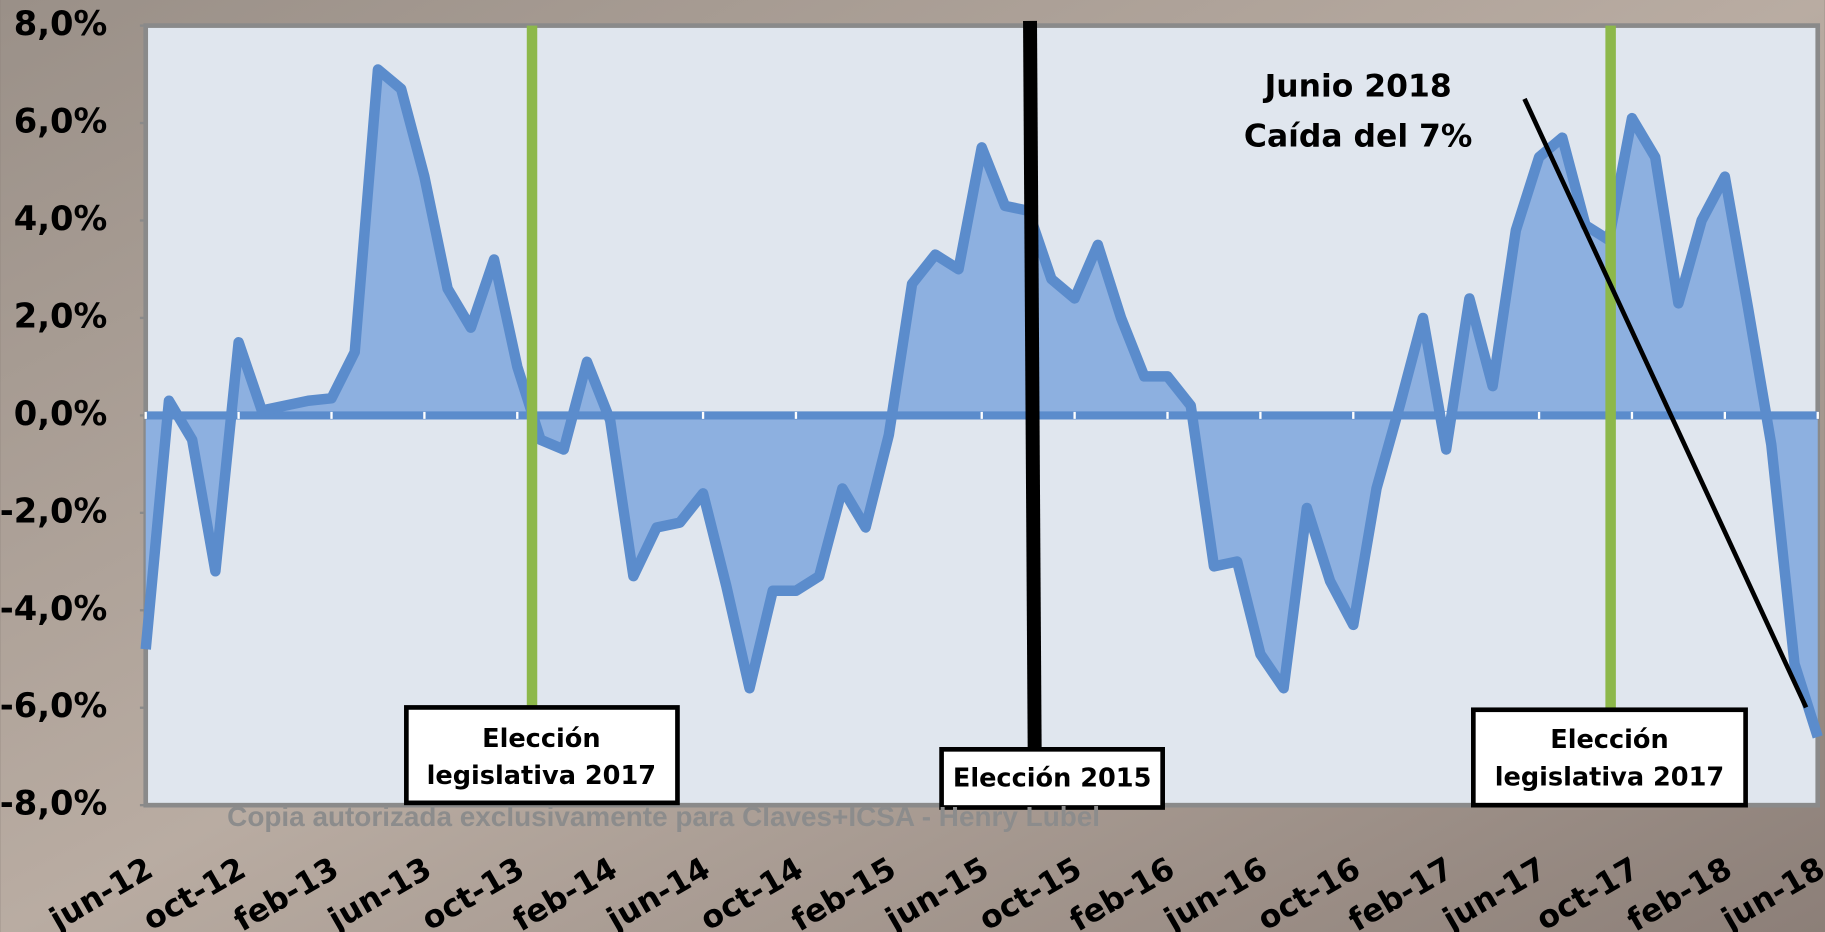 The width and height of the screenshot is (1825, 932). Describe the element at coordinates (61, 218) in the screenshot. I see `y-tick-label: 4,0%` at that location.